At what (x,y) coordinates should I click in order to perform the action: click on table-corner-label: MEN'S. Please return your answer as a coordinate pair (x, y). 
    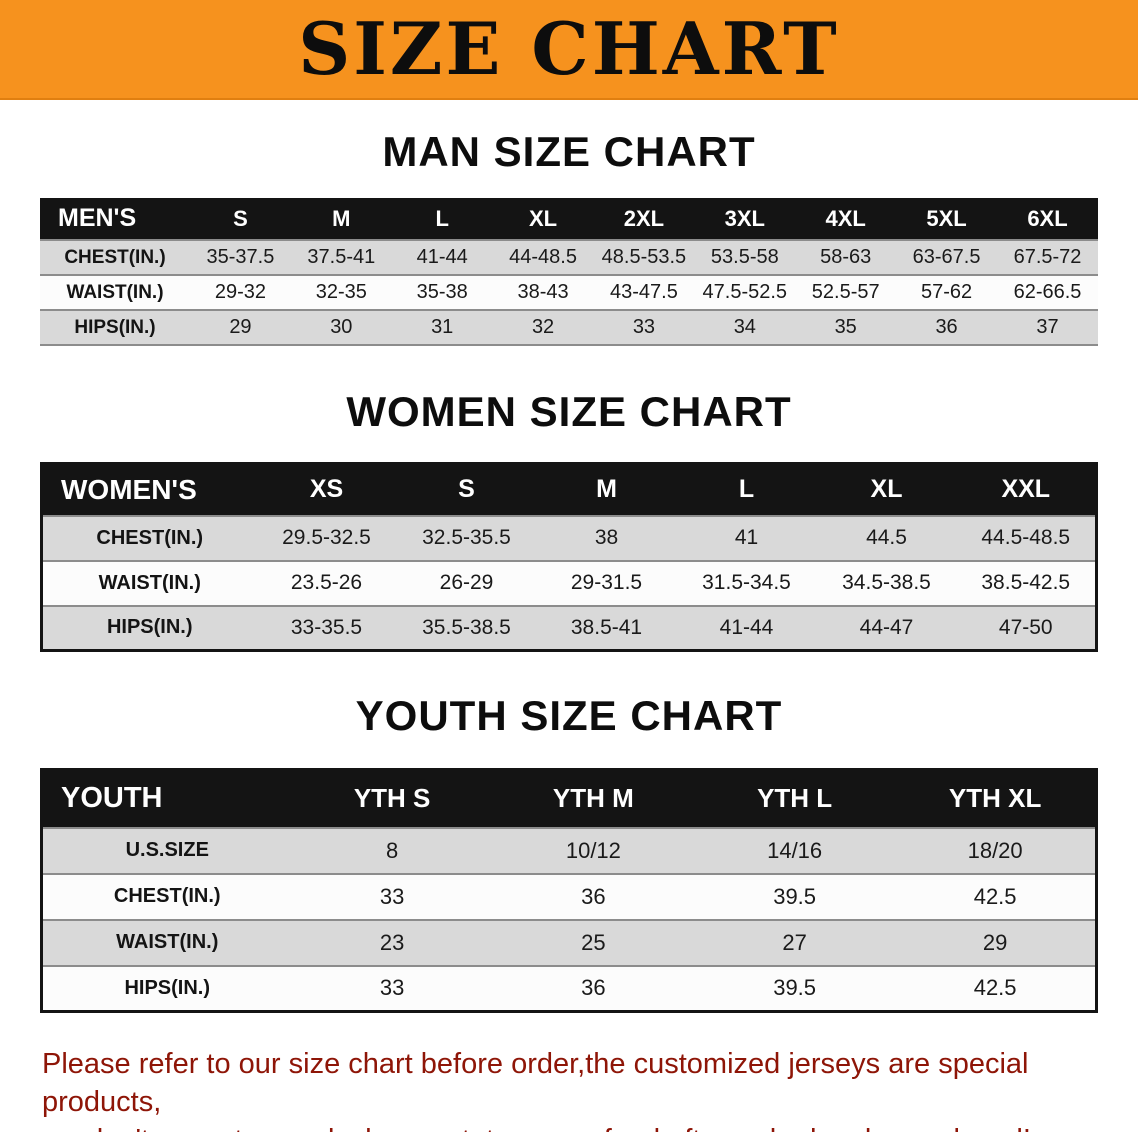
    Looking at the image, I should click on (115, 219).